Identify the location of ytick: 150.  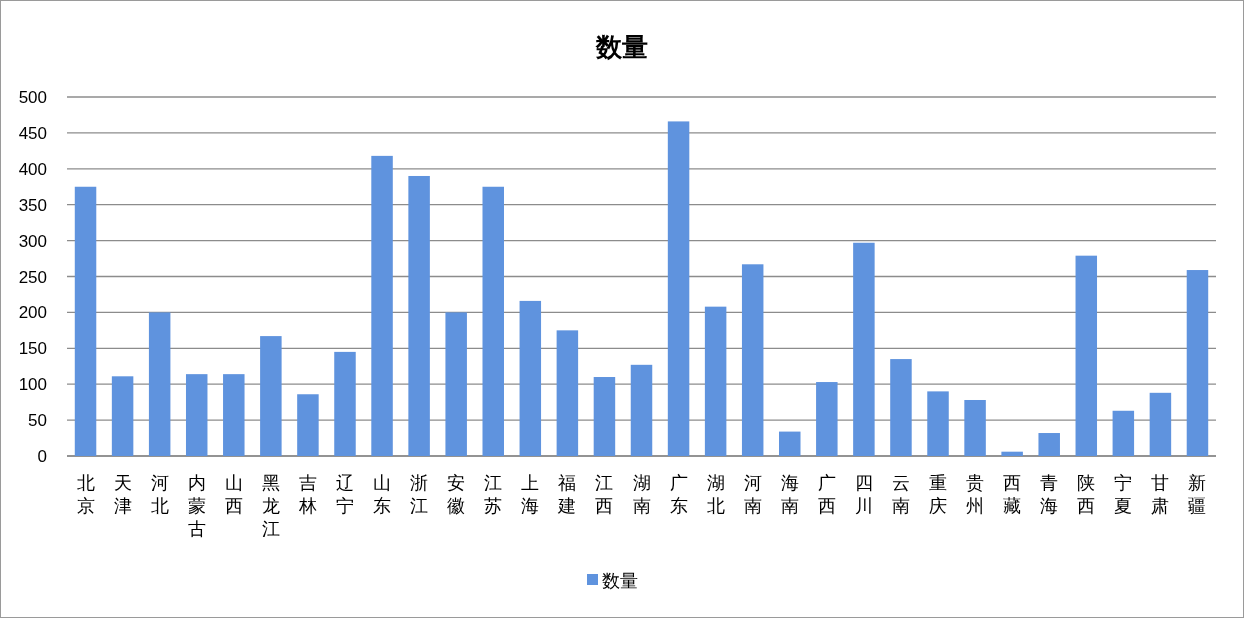
(32, 349).